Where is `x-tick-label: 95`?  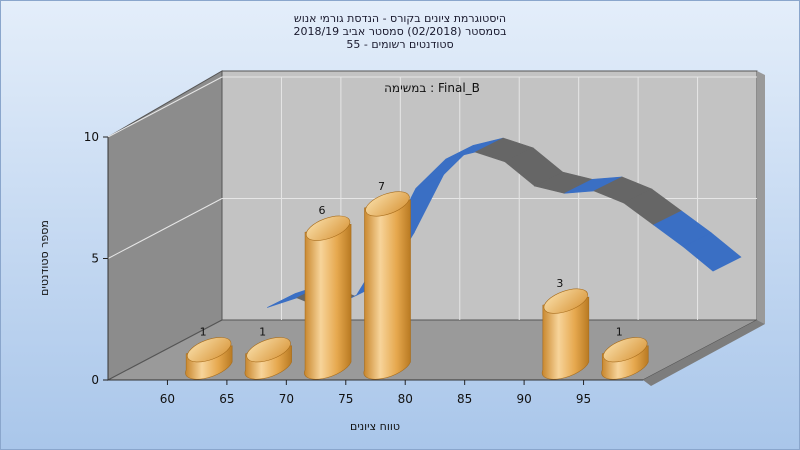 x-tick-label: 95 is located at coordinates (583, 399).